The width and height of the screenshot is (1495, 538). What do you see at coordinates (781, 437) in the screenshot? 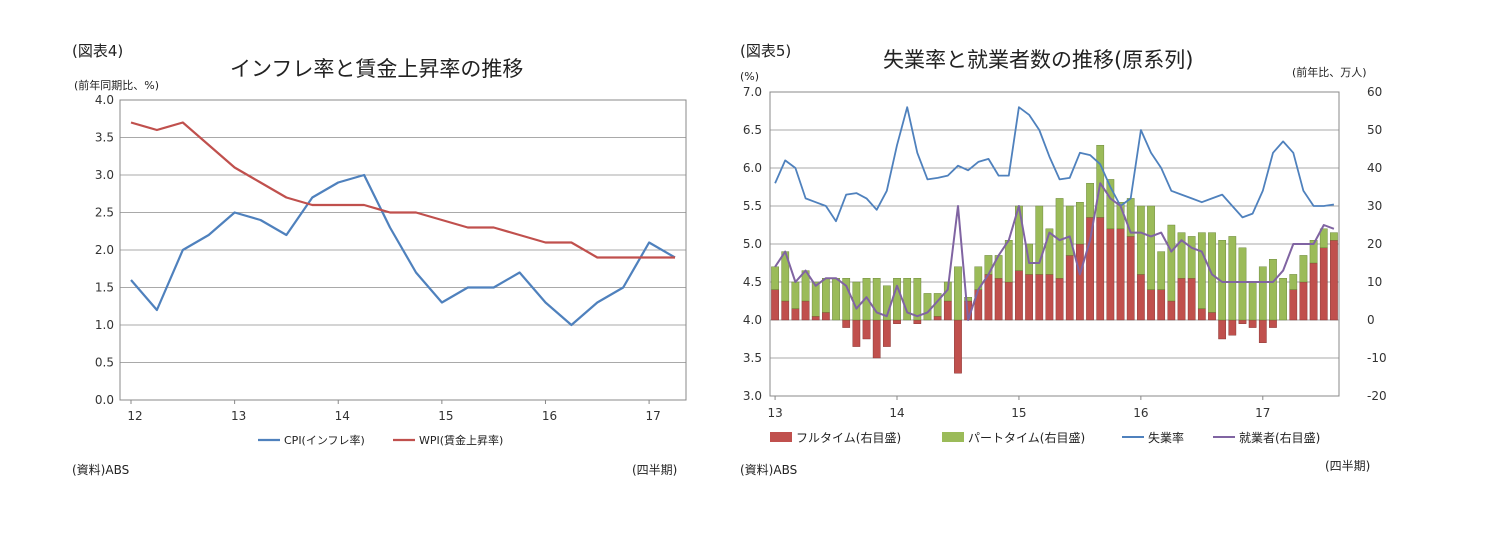
I see `legend-fulltime-swatch` at bounding box center [781, 437].